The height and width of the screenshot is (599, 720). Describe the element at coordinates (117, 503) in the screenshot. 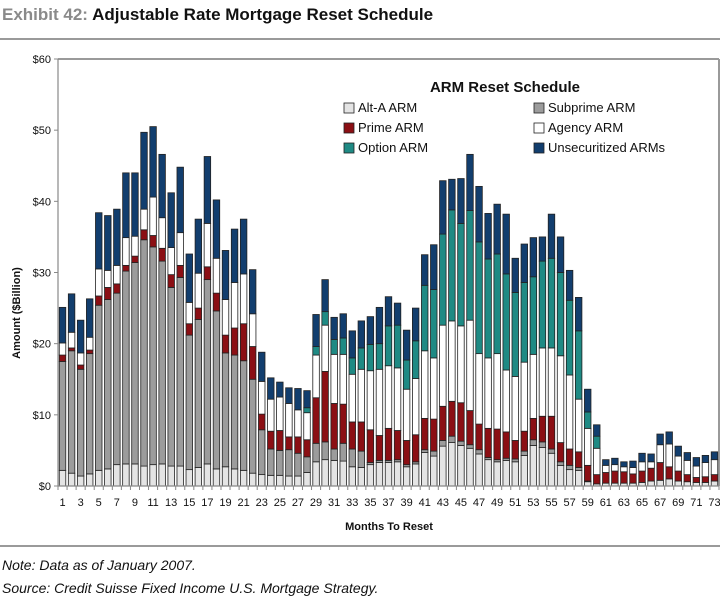

I see `x-tick-label: 7` at that location.